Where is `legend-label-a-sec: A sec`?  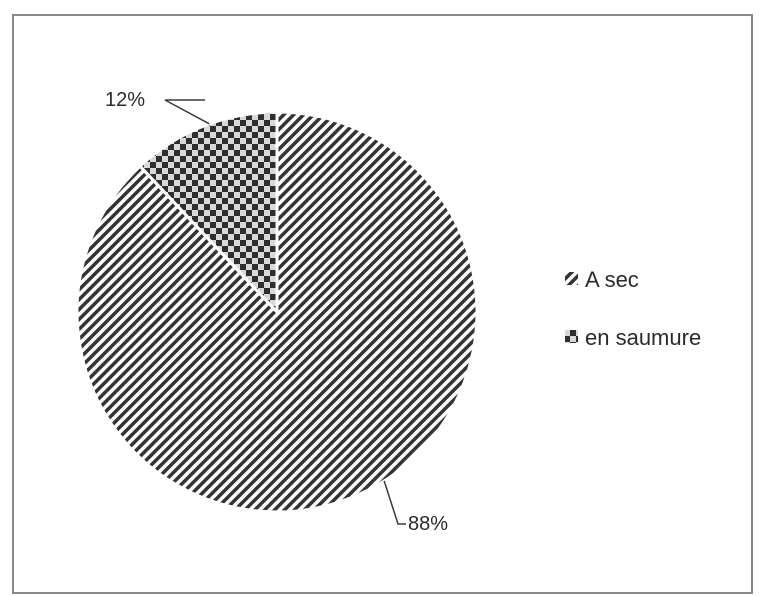
legend-label-a-sec: A sec is located at coordinates (612, 279).